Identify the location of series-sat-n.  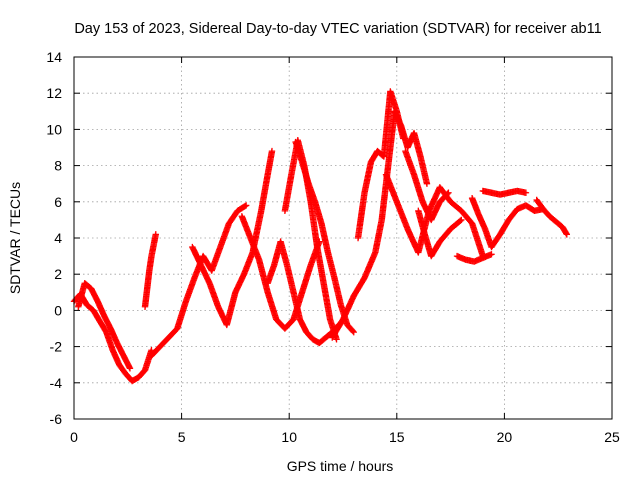
(440, 233).